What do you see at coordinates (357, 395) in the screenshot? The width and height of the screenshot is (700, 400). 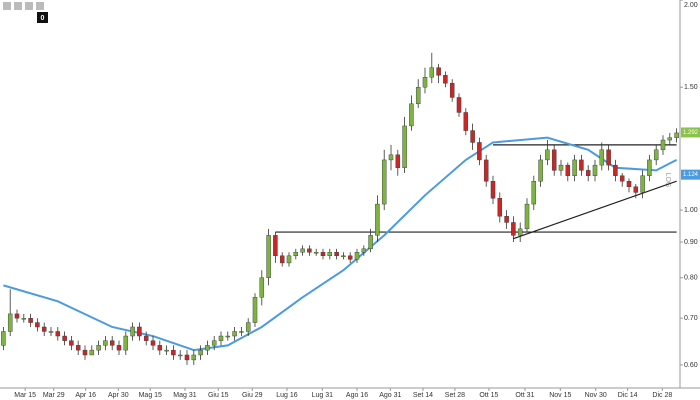 I see `x-tick-label: Ago 16` at bounding box center [357, 395].